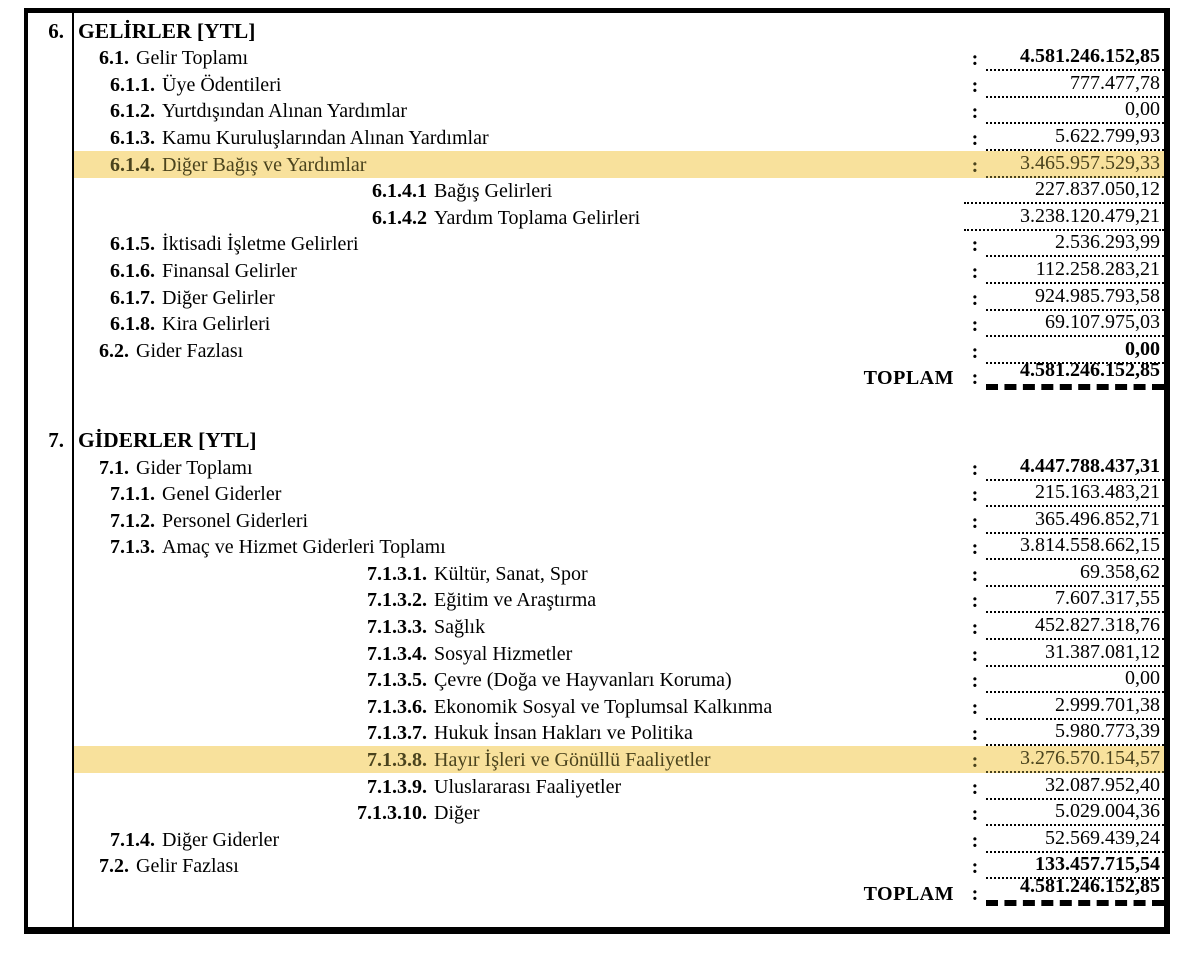  Describe the element at coordinates (132, 494) in the screenshot. I see `row-number: 7.1.1.` at that location.